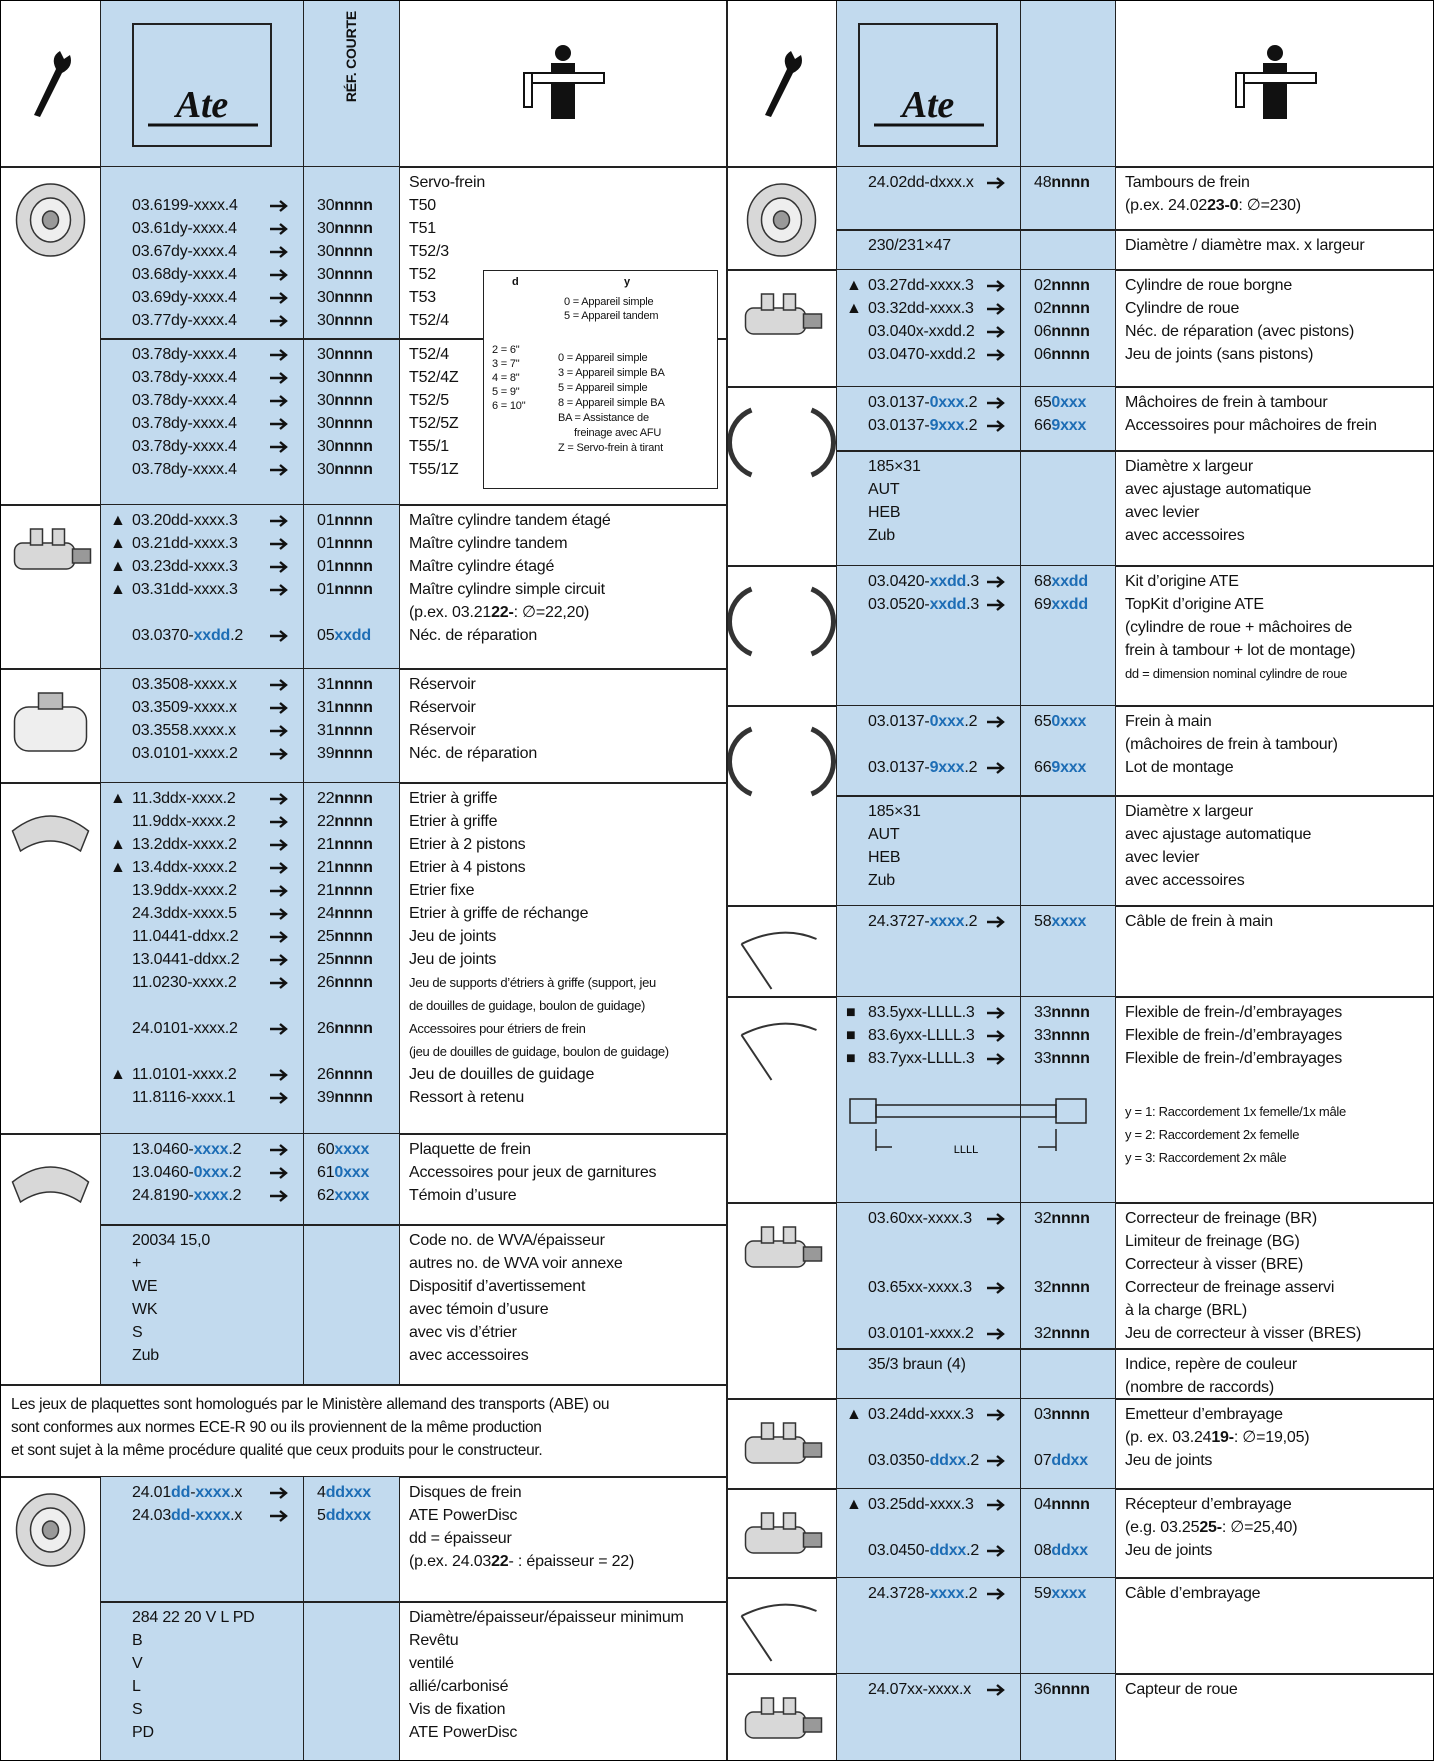 The width and height of the screenshot is (1434, 1761). Describe the element at coordinates (186, 959) in the screenshot. I see `ref-number: 13.0441-ddxx.2` at that location.